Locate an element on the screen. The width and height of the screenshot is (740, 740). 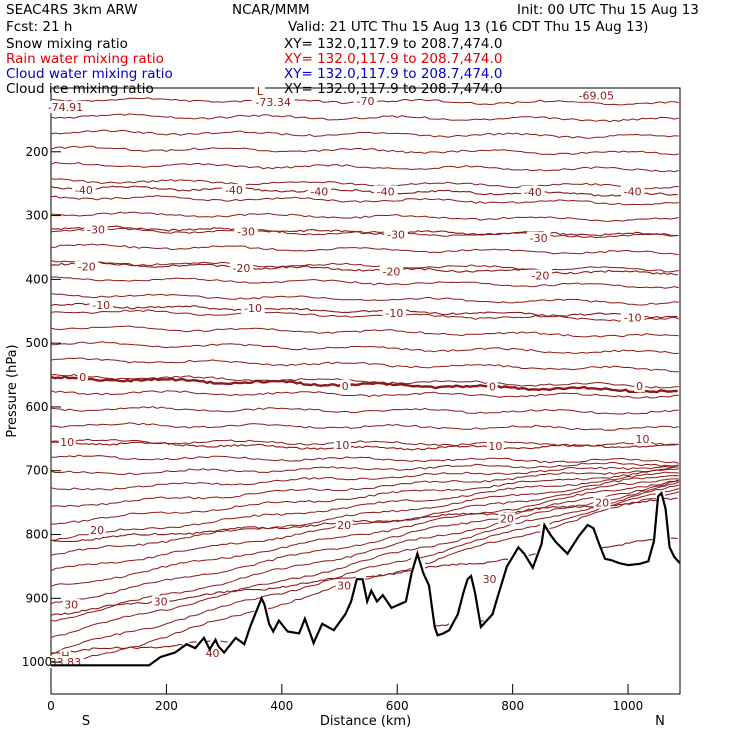
contour-label: -73.34 is located at coordinates (272, 102).